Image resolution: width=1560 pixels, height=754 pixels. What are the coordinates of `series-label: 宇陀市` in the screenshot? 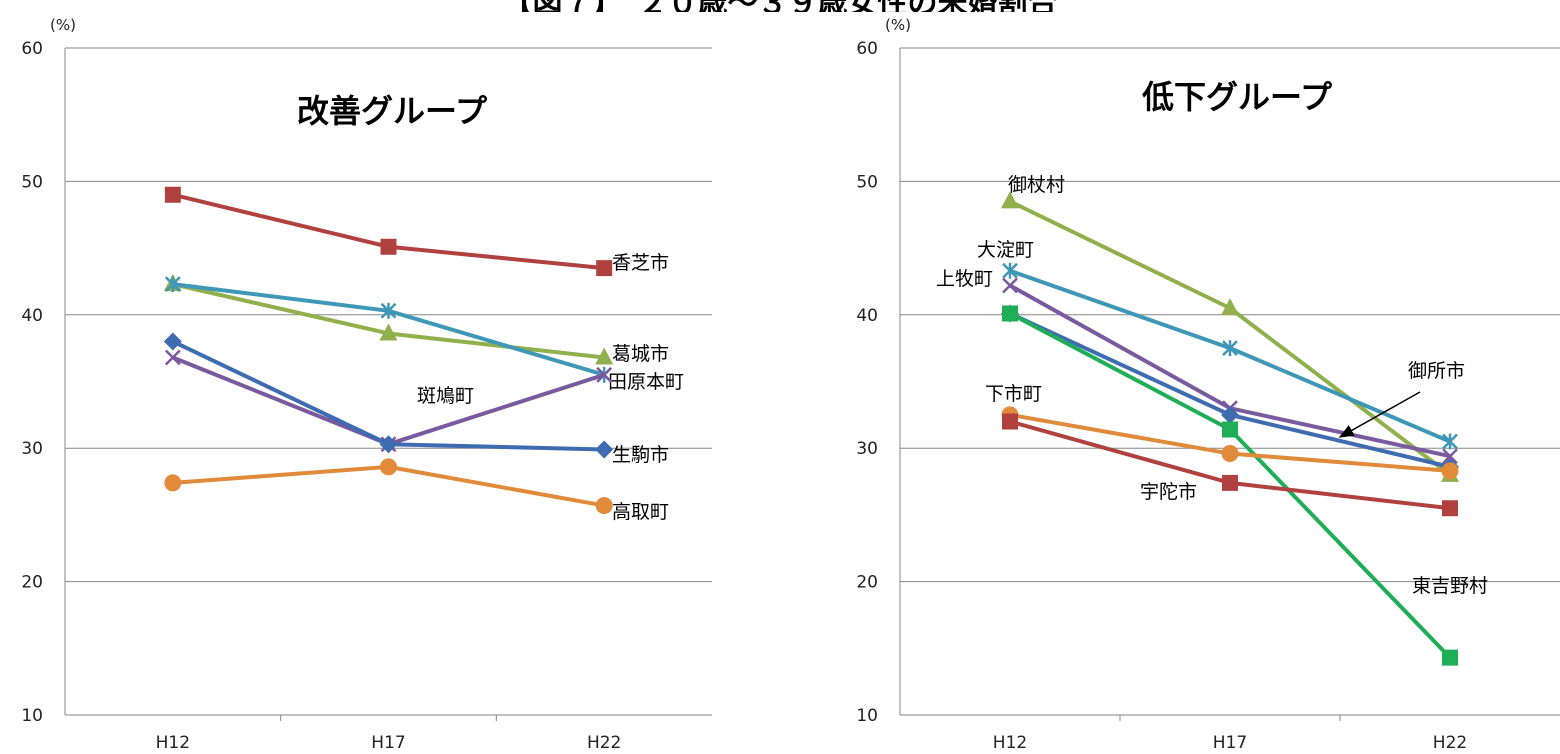 It's located at (1168, 492).